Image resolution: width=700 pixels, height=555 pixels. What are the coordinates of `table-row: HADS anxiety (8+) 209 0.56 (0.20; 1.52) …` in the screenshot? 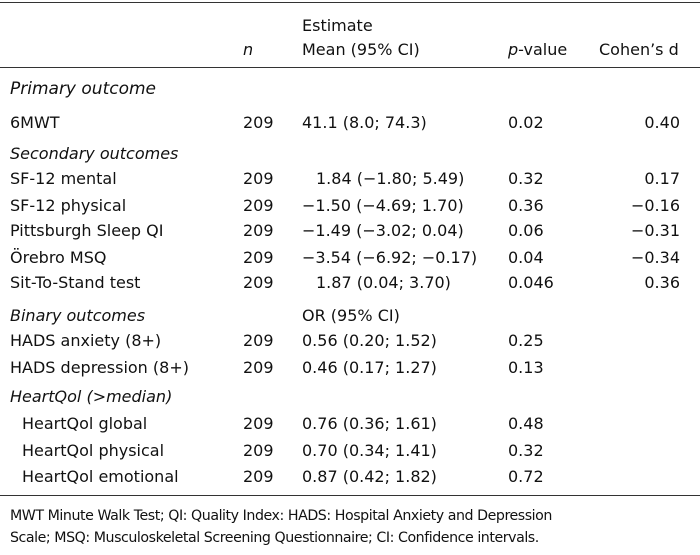 It's located at (350, 341).